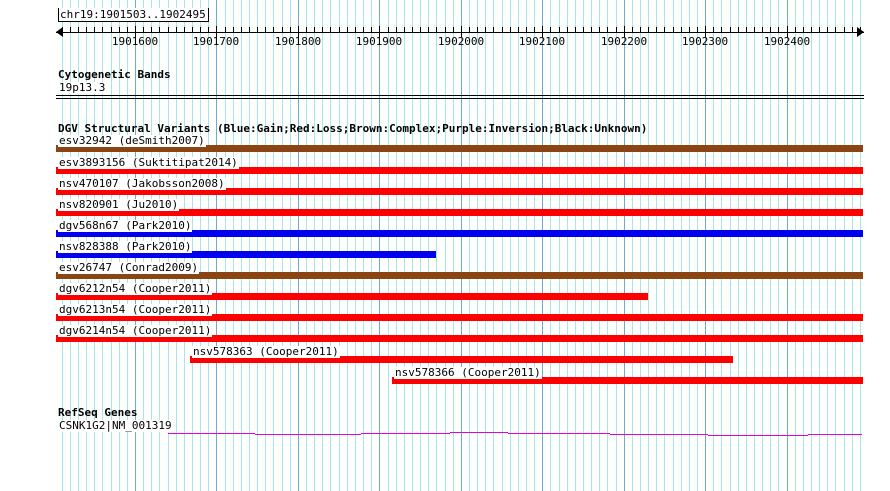 The height and width of the screenshot is (491, 890). I want to click on cytoband-divider-top, so click(460, 95).